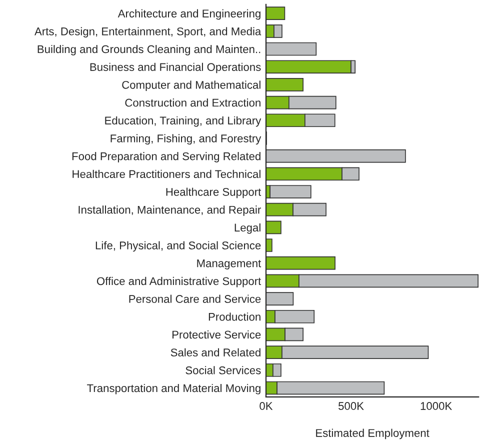 This screenshot has height=441, width=481. I want to click on y-tick-label: Legal, so click(247, 228).